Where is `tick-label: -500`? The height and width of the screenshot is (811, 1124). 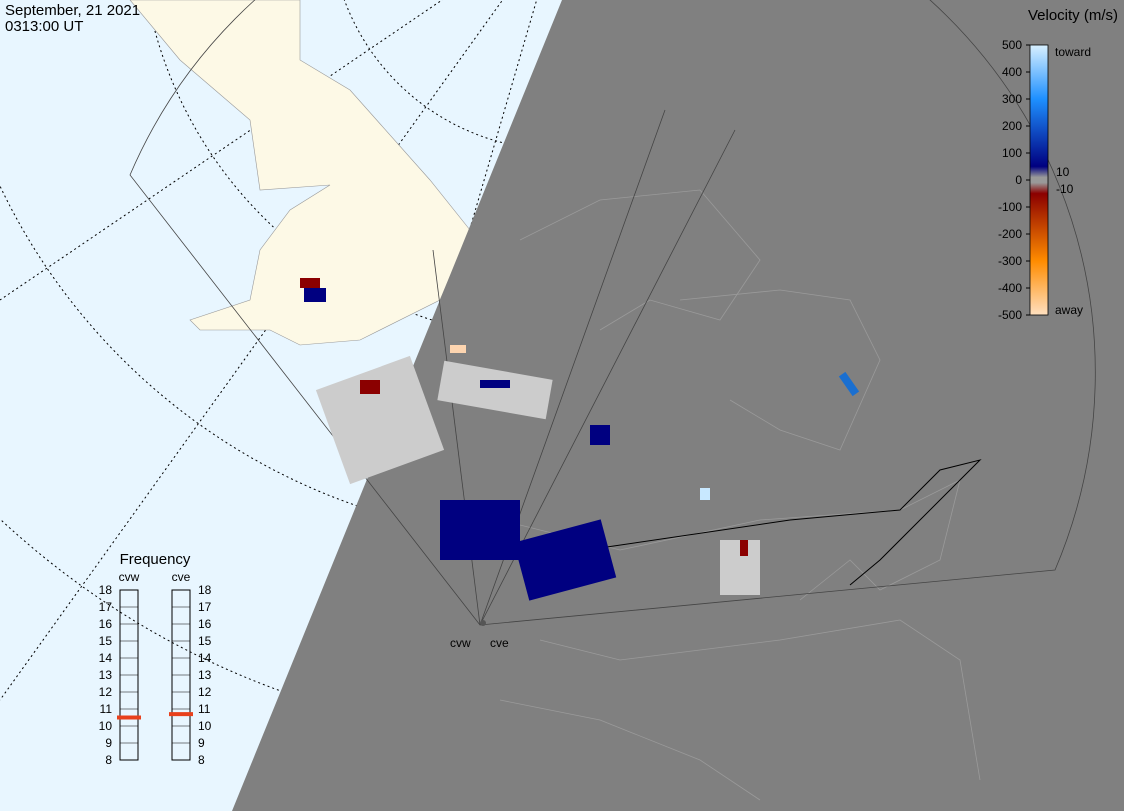
tick-label: -500 is located at coordinates (1010, 315).